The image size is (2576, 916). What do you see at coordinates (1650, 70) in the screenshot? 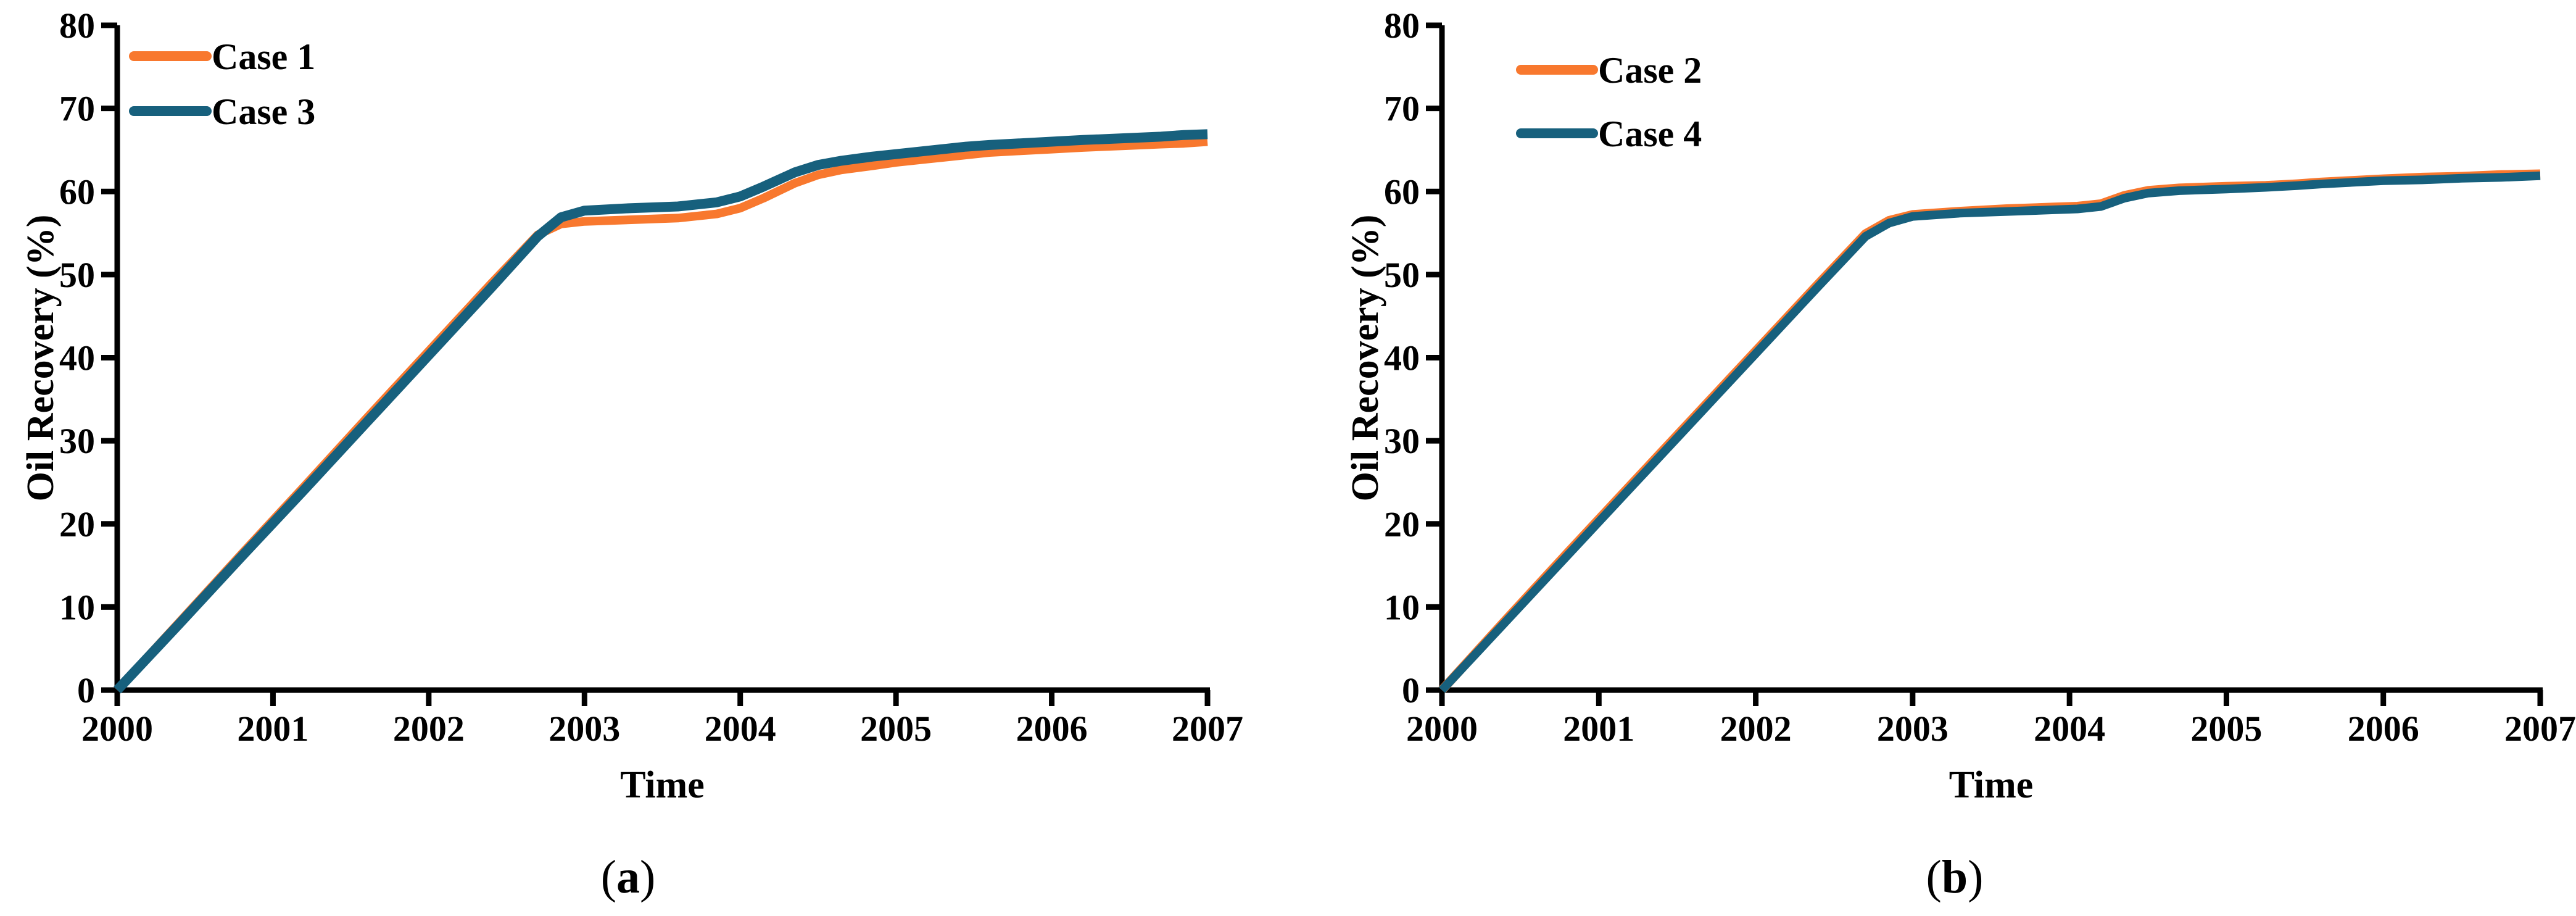
I see `legend-label-case-2: Case 2` at bounding box center [1650, 70].